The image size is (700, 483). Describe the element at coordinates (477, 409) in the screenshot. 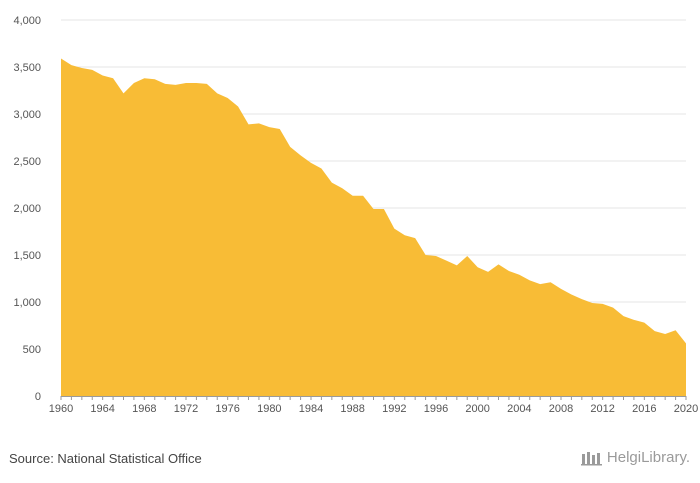

I see `x-tick-label: 2000` at that location.